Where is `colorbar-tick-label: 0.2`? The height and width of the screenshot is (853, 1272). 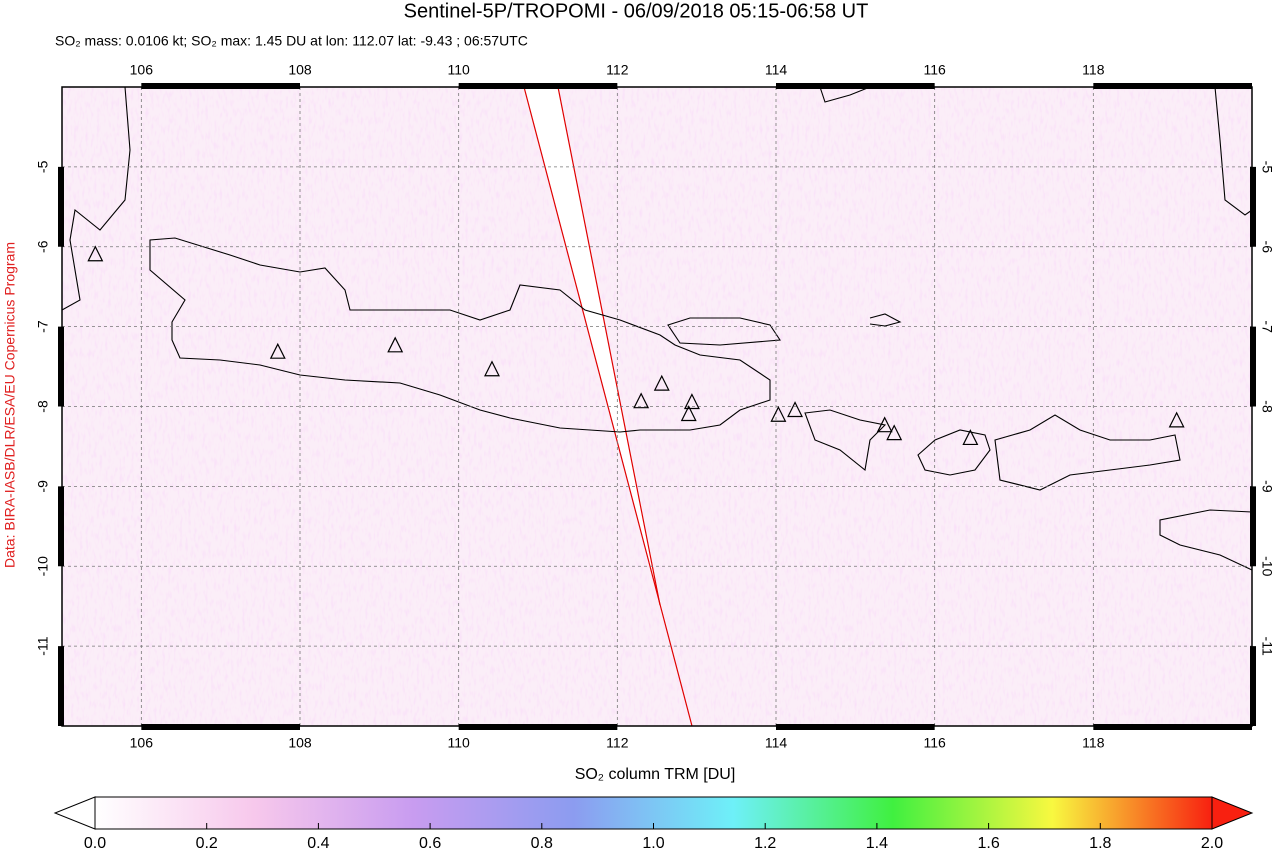
colorbar-tick-label: 0.2 is located at coordinates (207, 843).